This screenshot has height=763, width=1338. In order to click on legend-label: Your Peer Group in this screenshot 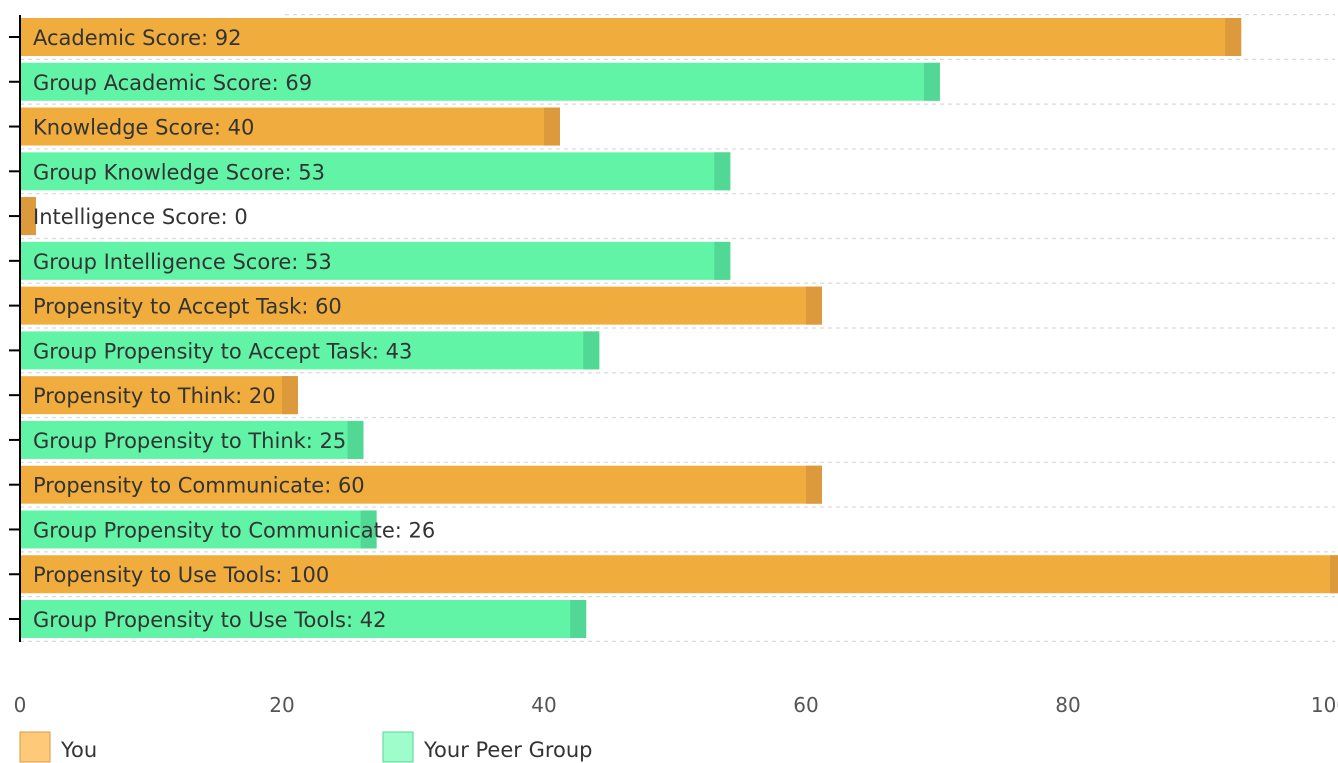, I will do `click(508, 750)`.